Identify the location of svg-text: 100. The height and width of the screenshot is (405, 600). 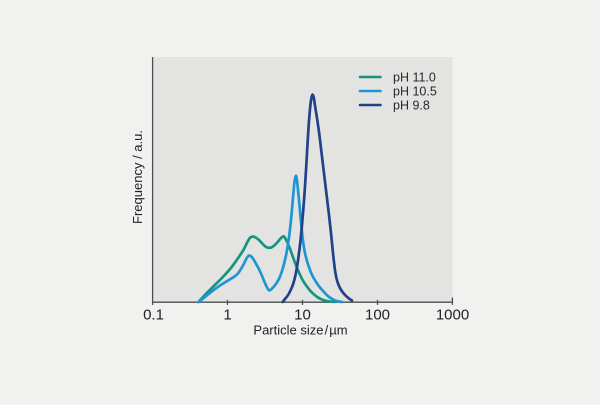
(377, 314).